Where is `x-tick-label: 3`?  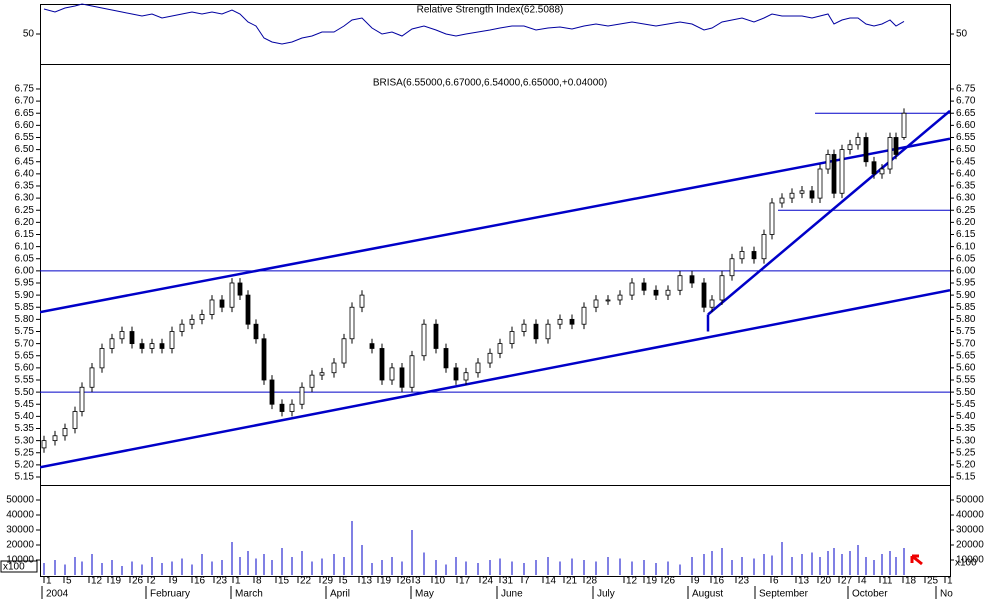
x-tick-label: 3 is located at coordinates (418, 581).